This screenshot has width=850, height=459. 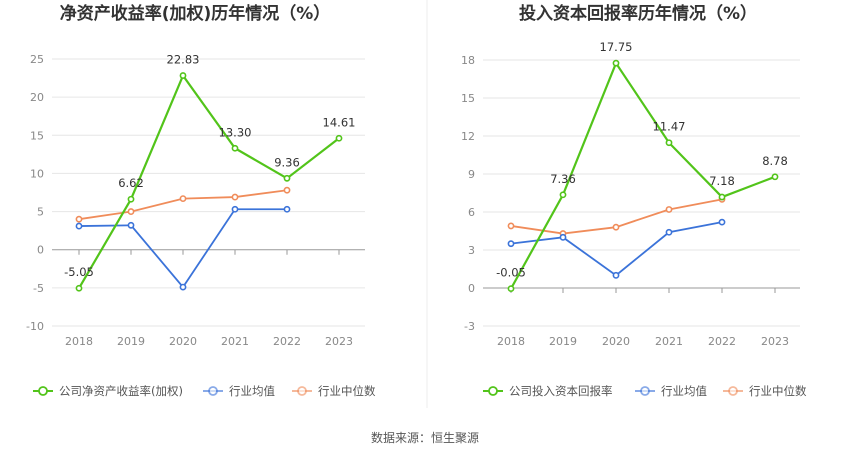 What do you see at coordinates (182, 248) in the screenshot?
I see `roe-series-line-industry_avg` at bounding box center [182, 248].